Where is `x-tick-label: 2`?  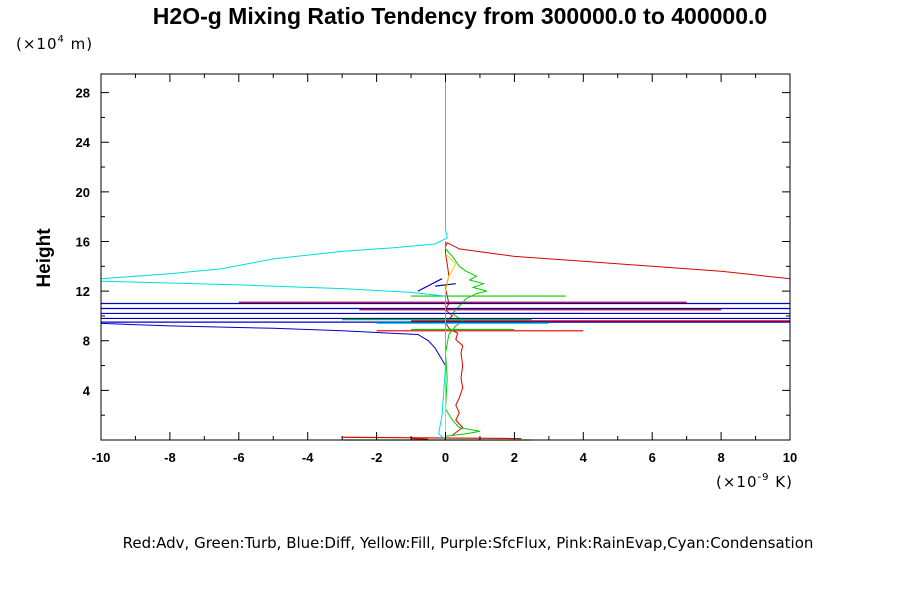
x-tick-label: 2 is located at coordinates (514, 457).